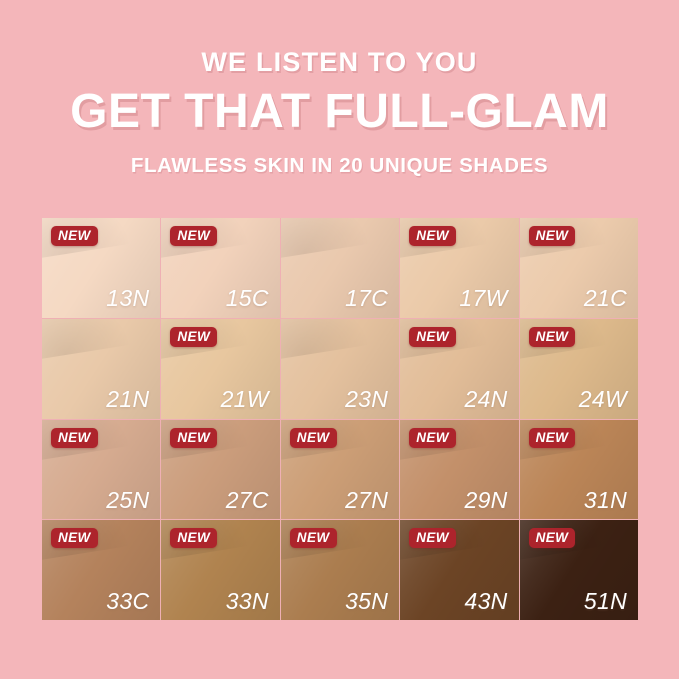 This screenshot has height=679, width=679. I want to click on shade-code-label: 24N, so click(486, 399).